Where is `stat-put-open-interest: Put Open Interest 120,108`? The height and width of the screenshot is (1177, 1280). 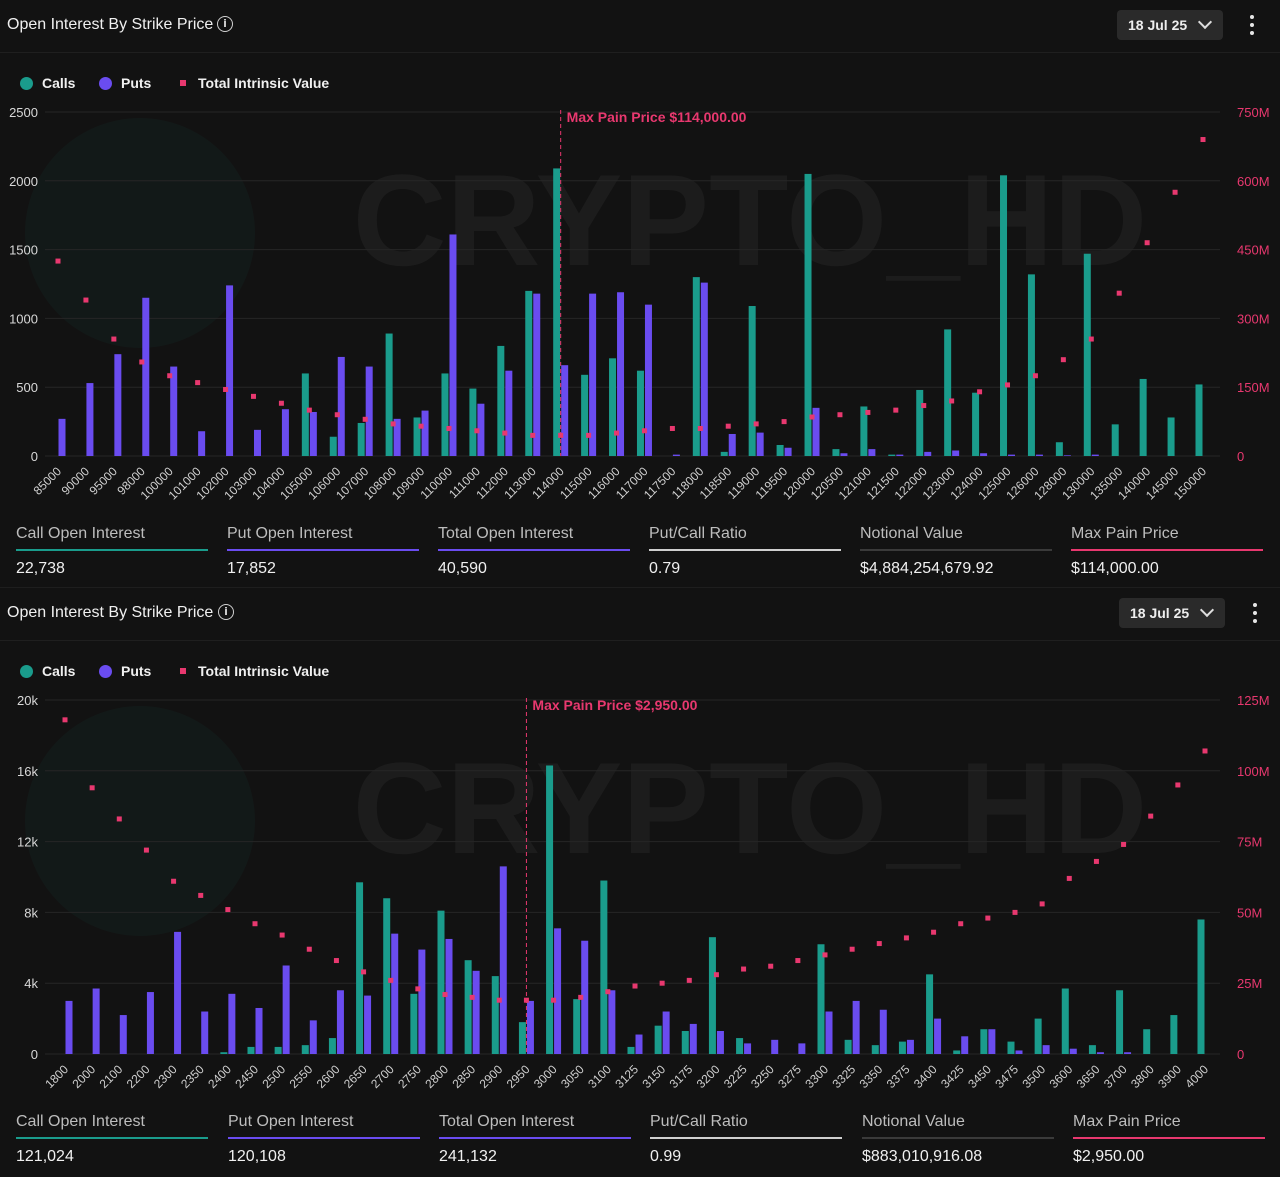
stat-put-open-interest: Put Open Interest 120,108 is located at coordinates (324, 1137).